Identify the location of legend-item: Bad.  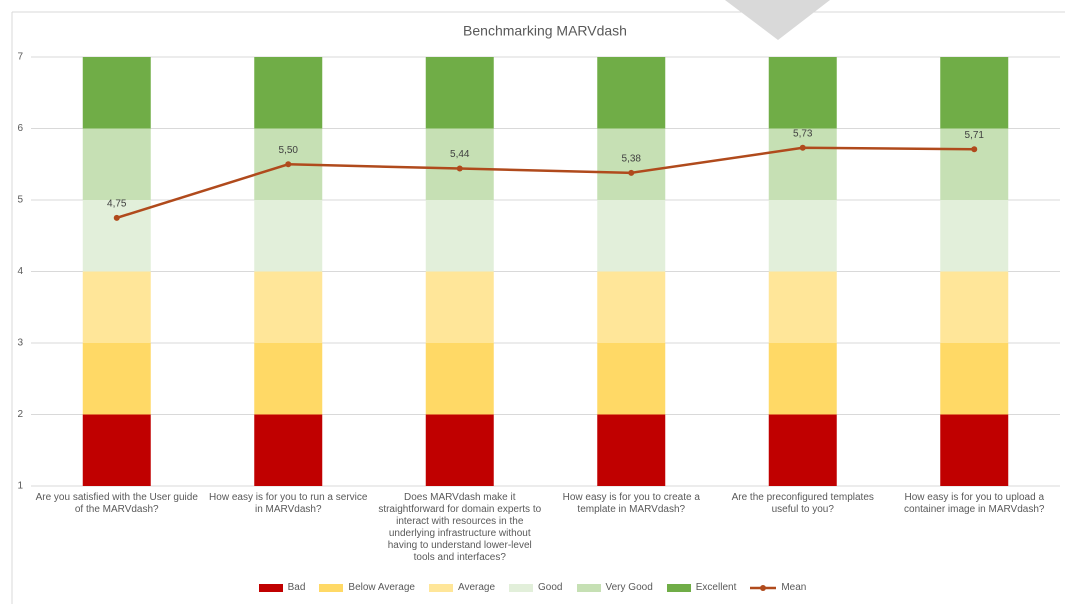
(282, 587).